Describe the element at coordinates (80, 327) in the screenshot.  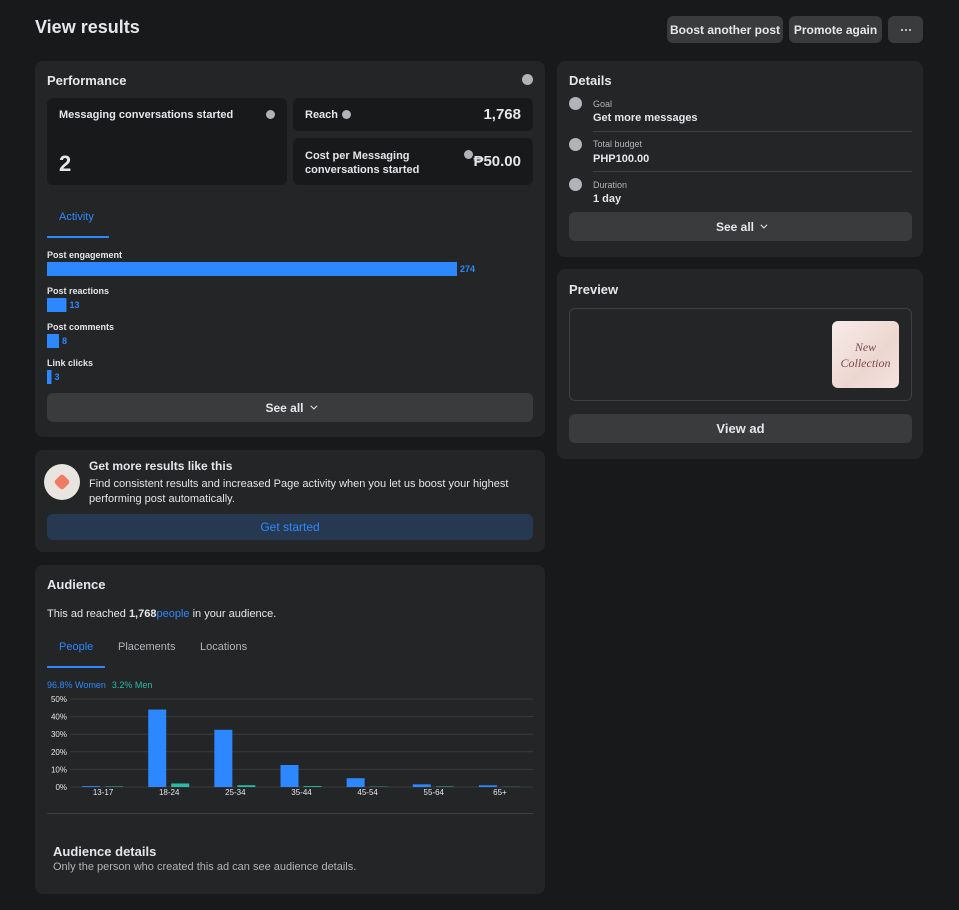
I see `activity-label: Post comments` at that location.